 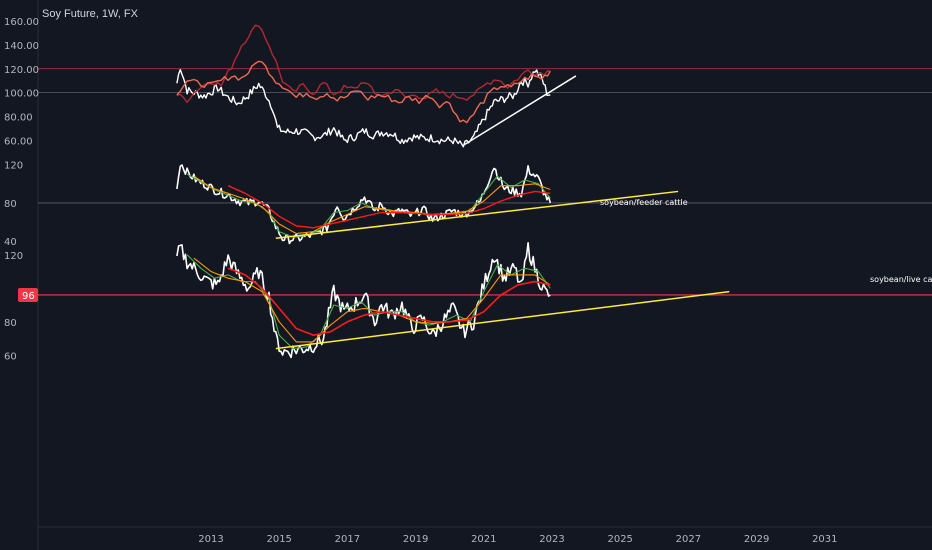 I want to click on x-tick-label: 2017, so click(x=347, y=539).